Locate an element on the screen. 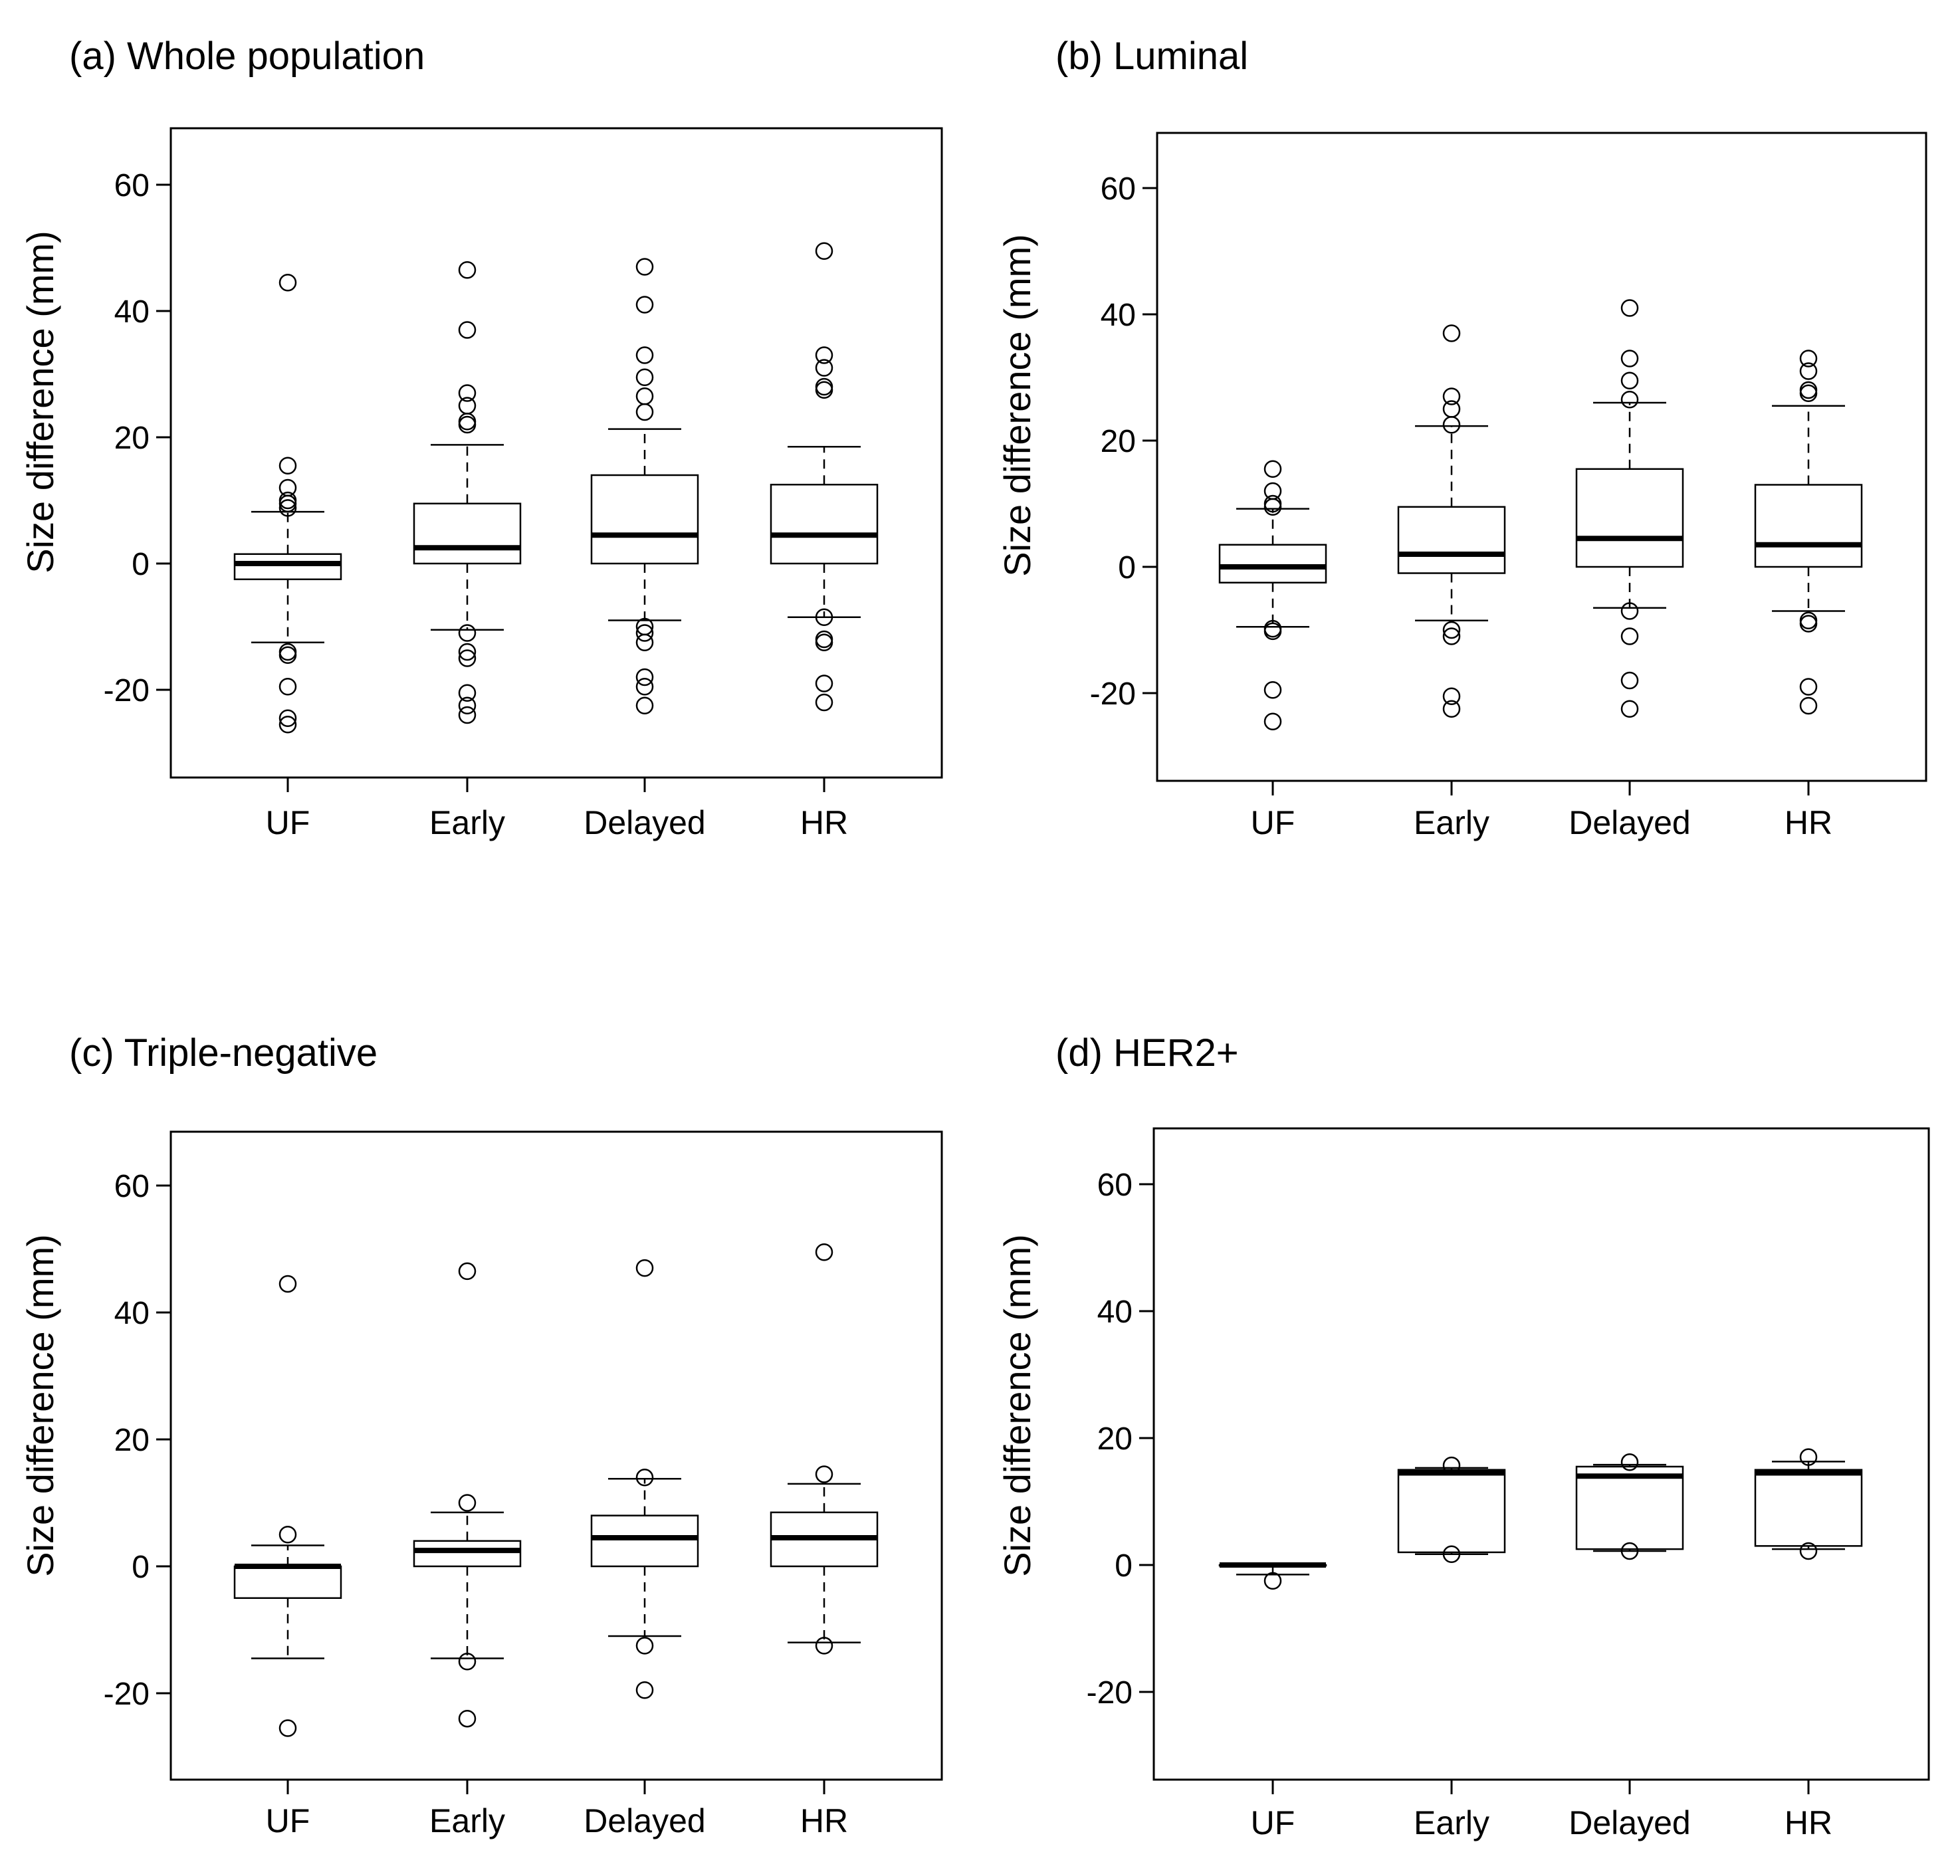 The width and height of the screenshot is (1960, 1876). panel-b-ytick-label: 20 is located at coordinates (1118, 441).